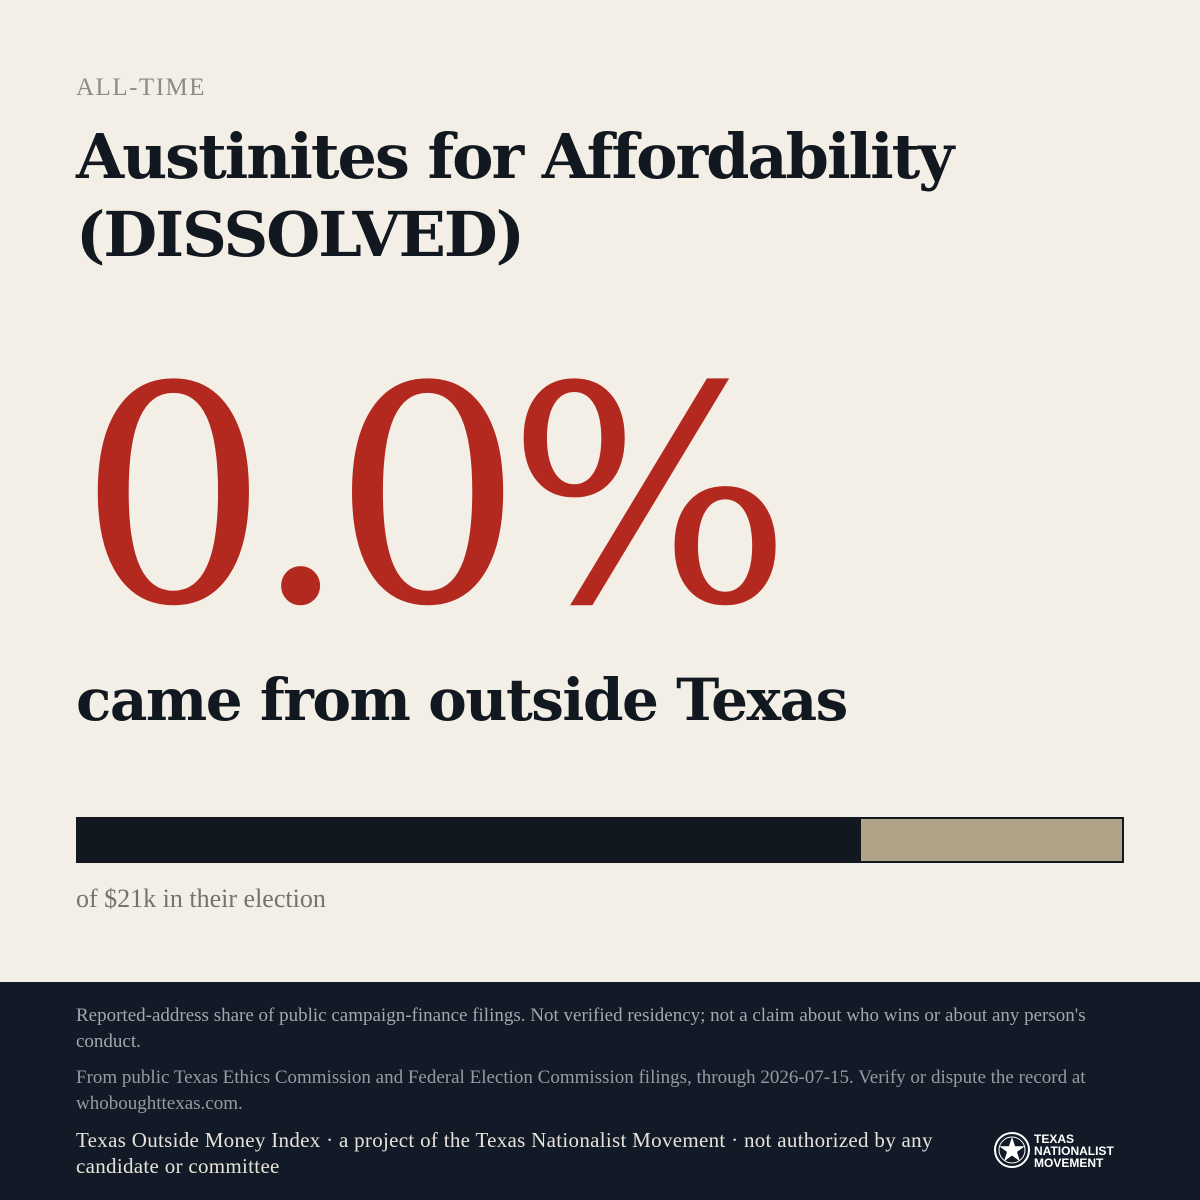 The width and height of the screenshot is (1200, 1200). What do you see at coordinates (141, 87) in the screenshot?
I see `period-label: ALL-TIME` at bounding box center [141, 87].